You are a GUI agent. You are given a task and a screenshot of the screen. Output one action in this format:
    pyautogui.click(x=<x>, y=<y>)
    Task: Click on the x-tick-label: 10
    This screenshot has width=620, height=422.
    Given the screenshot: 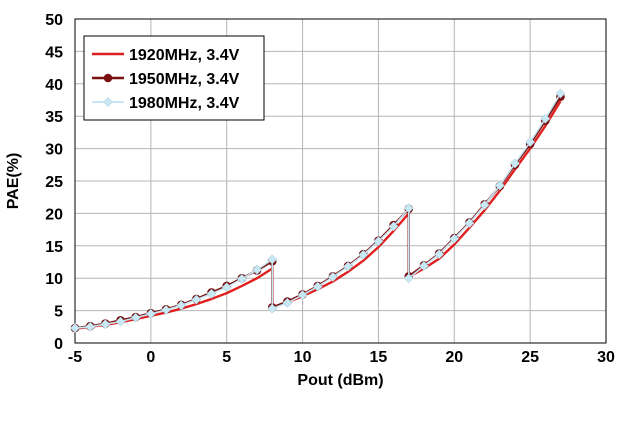 What is the action you would take?
    pyautogui.click(x=303, y=357)
    